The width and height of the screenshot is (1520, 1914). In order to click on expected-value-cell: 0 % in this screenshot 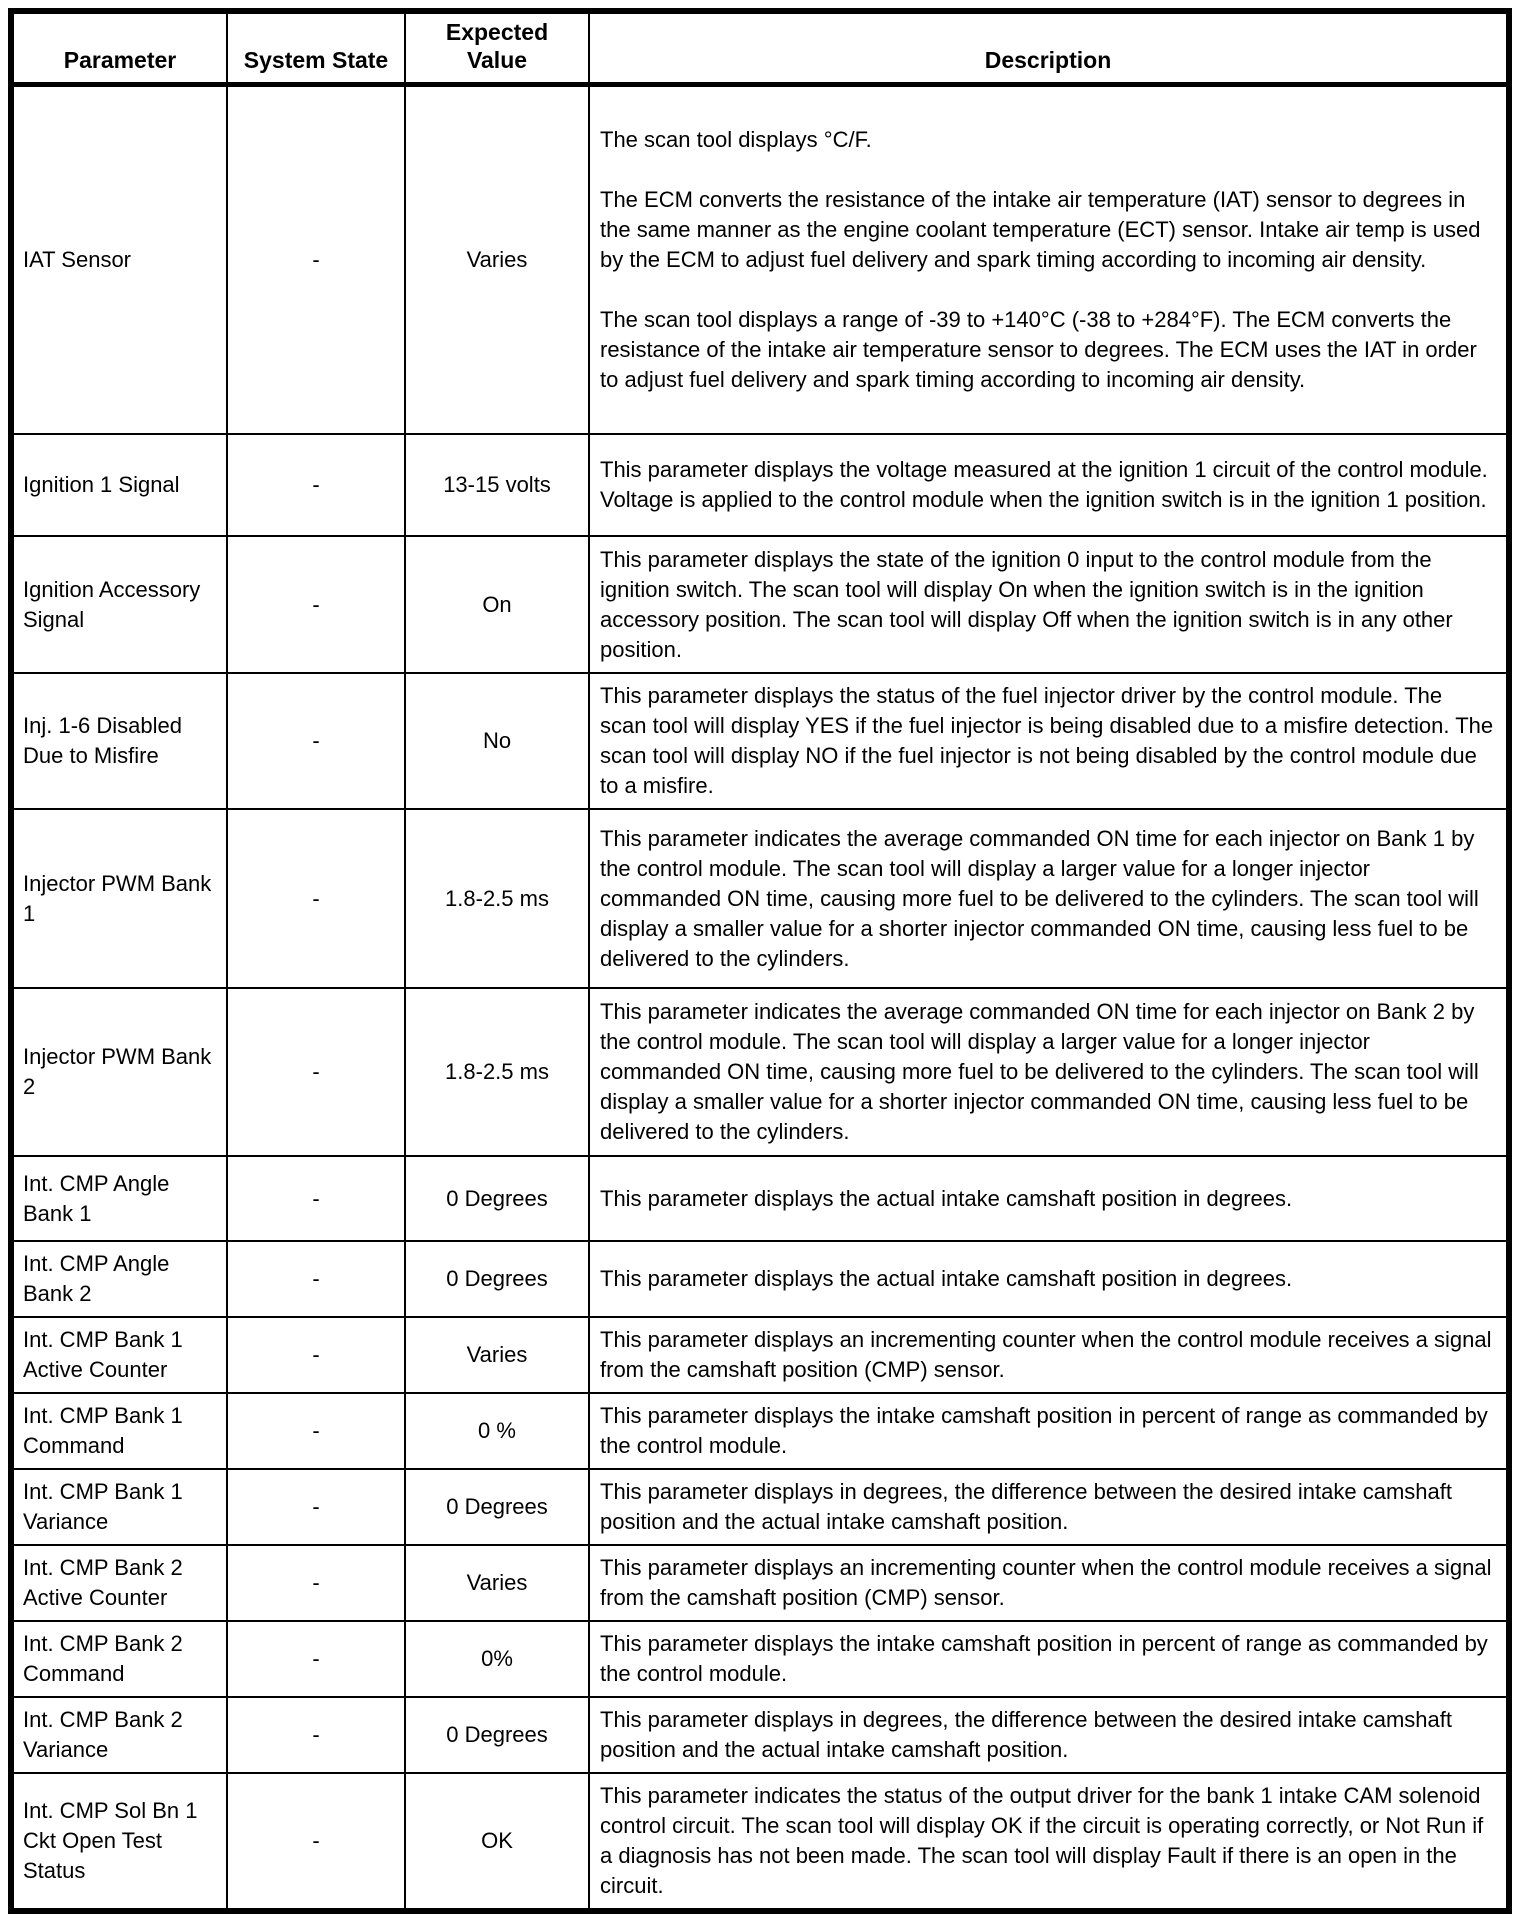, I will do `click(498, 1431)`.